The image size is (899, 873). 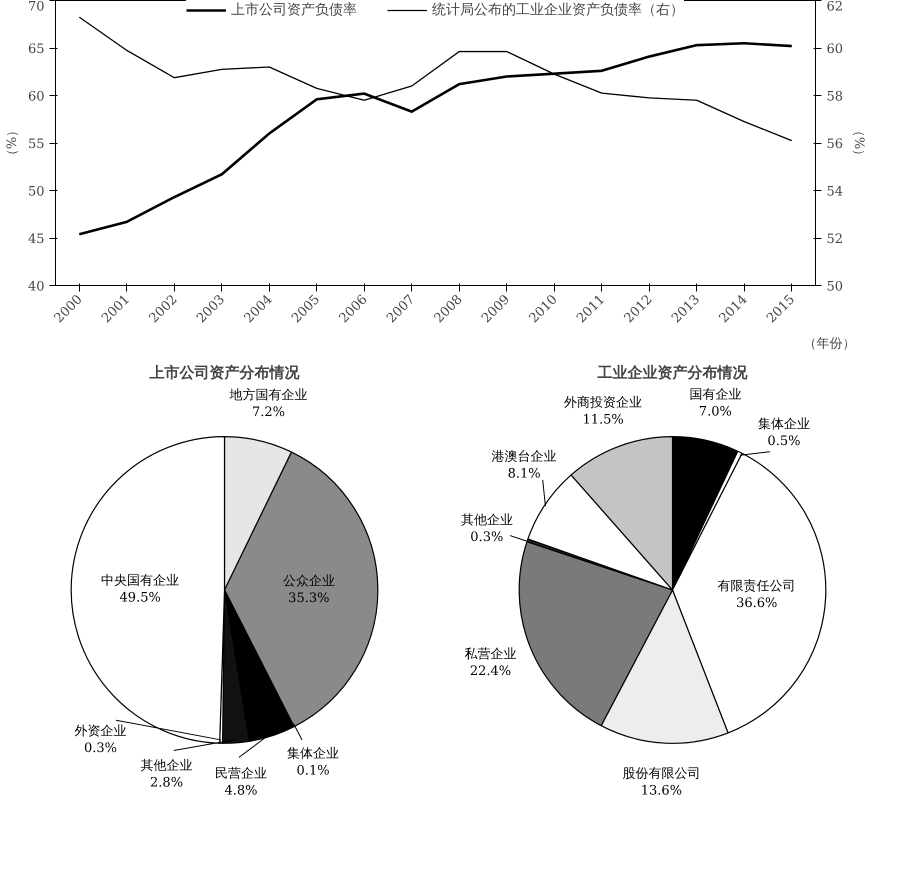 What do you see at coordinates (661, 791) in the screenshot?
I see `data-label: 13.6%` at bounding box center [661, 791].